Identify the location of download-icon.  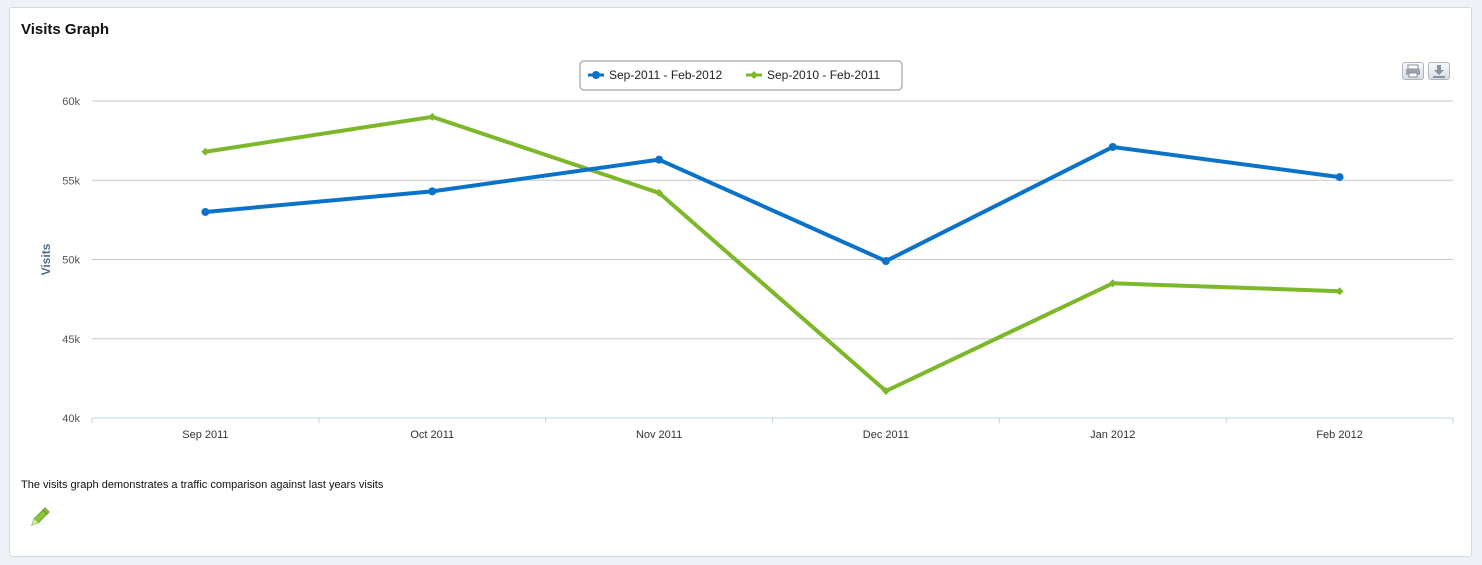
(1439, 71).